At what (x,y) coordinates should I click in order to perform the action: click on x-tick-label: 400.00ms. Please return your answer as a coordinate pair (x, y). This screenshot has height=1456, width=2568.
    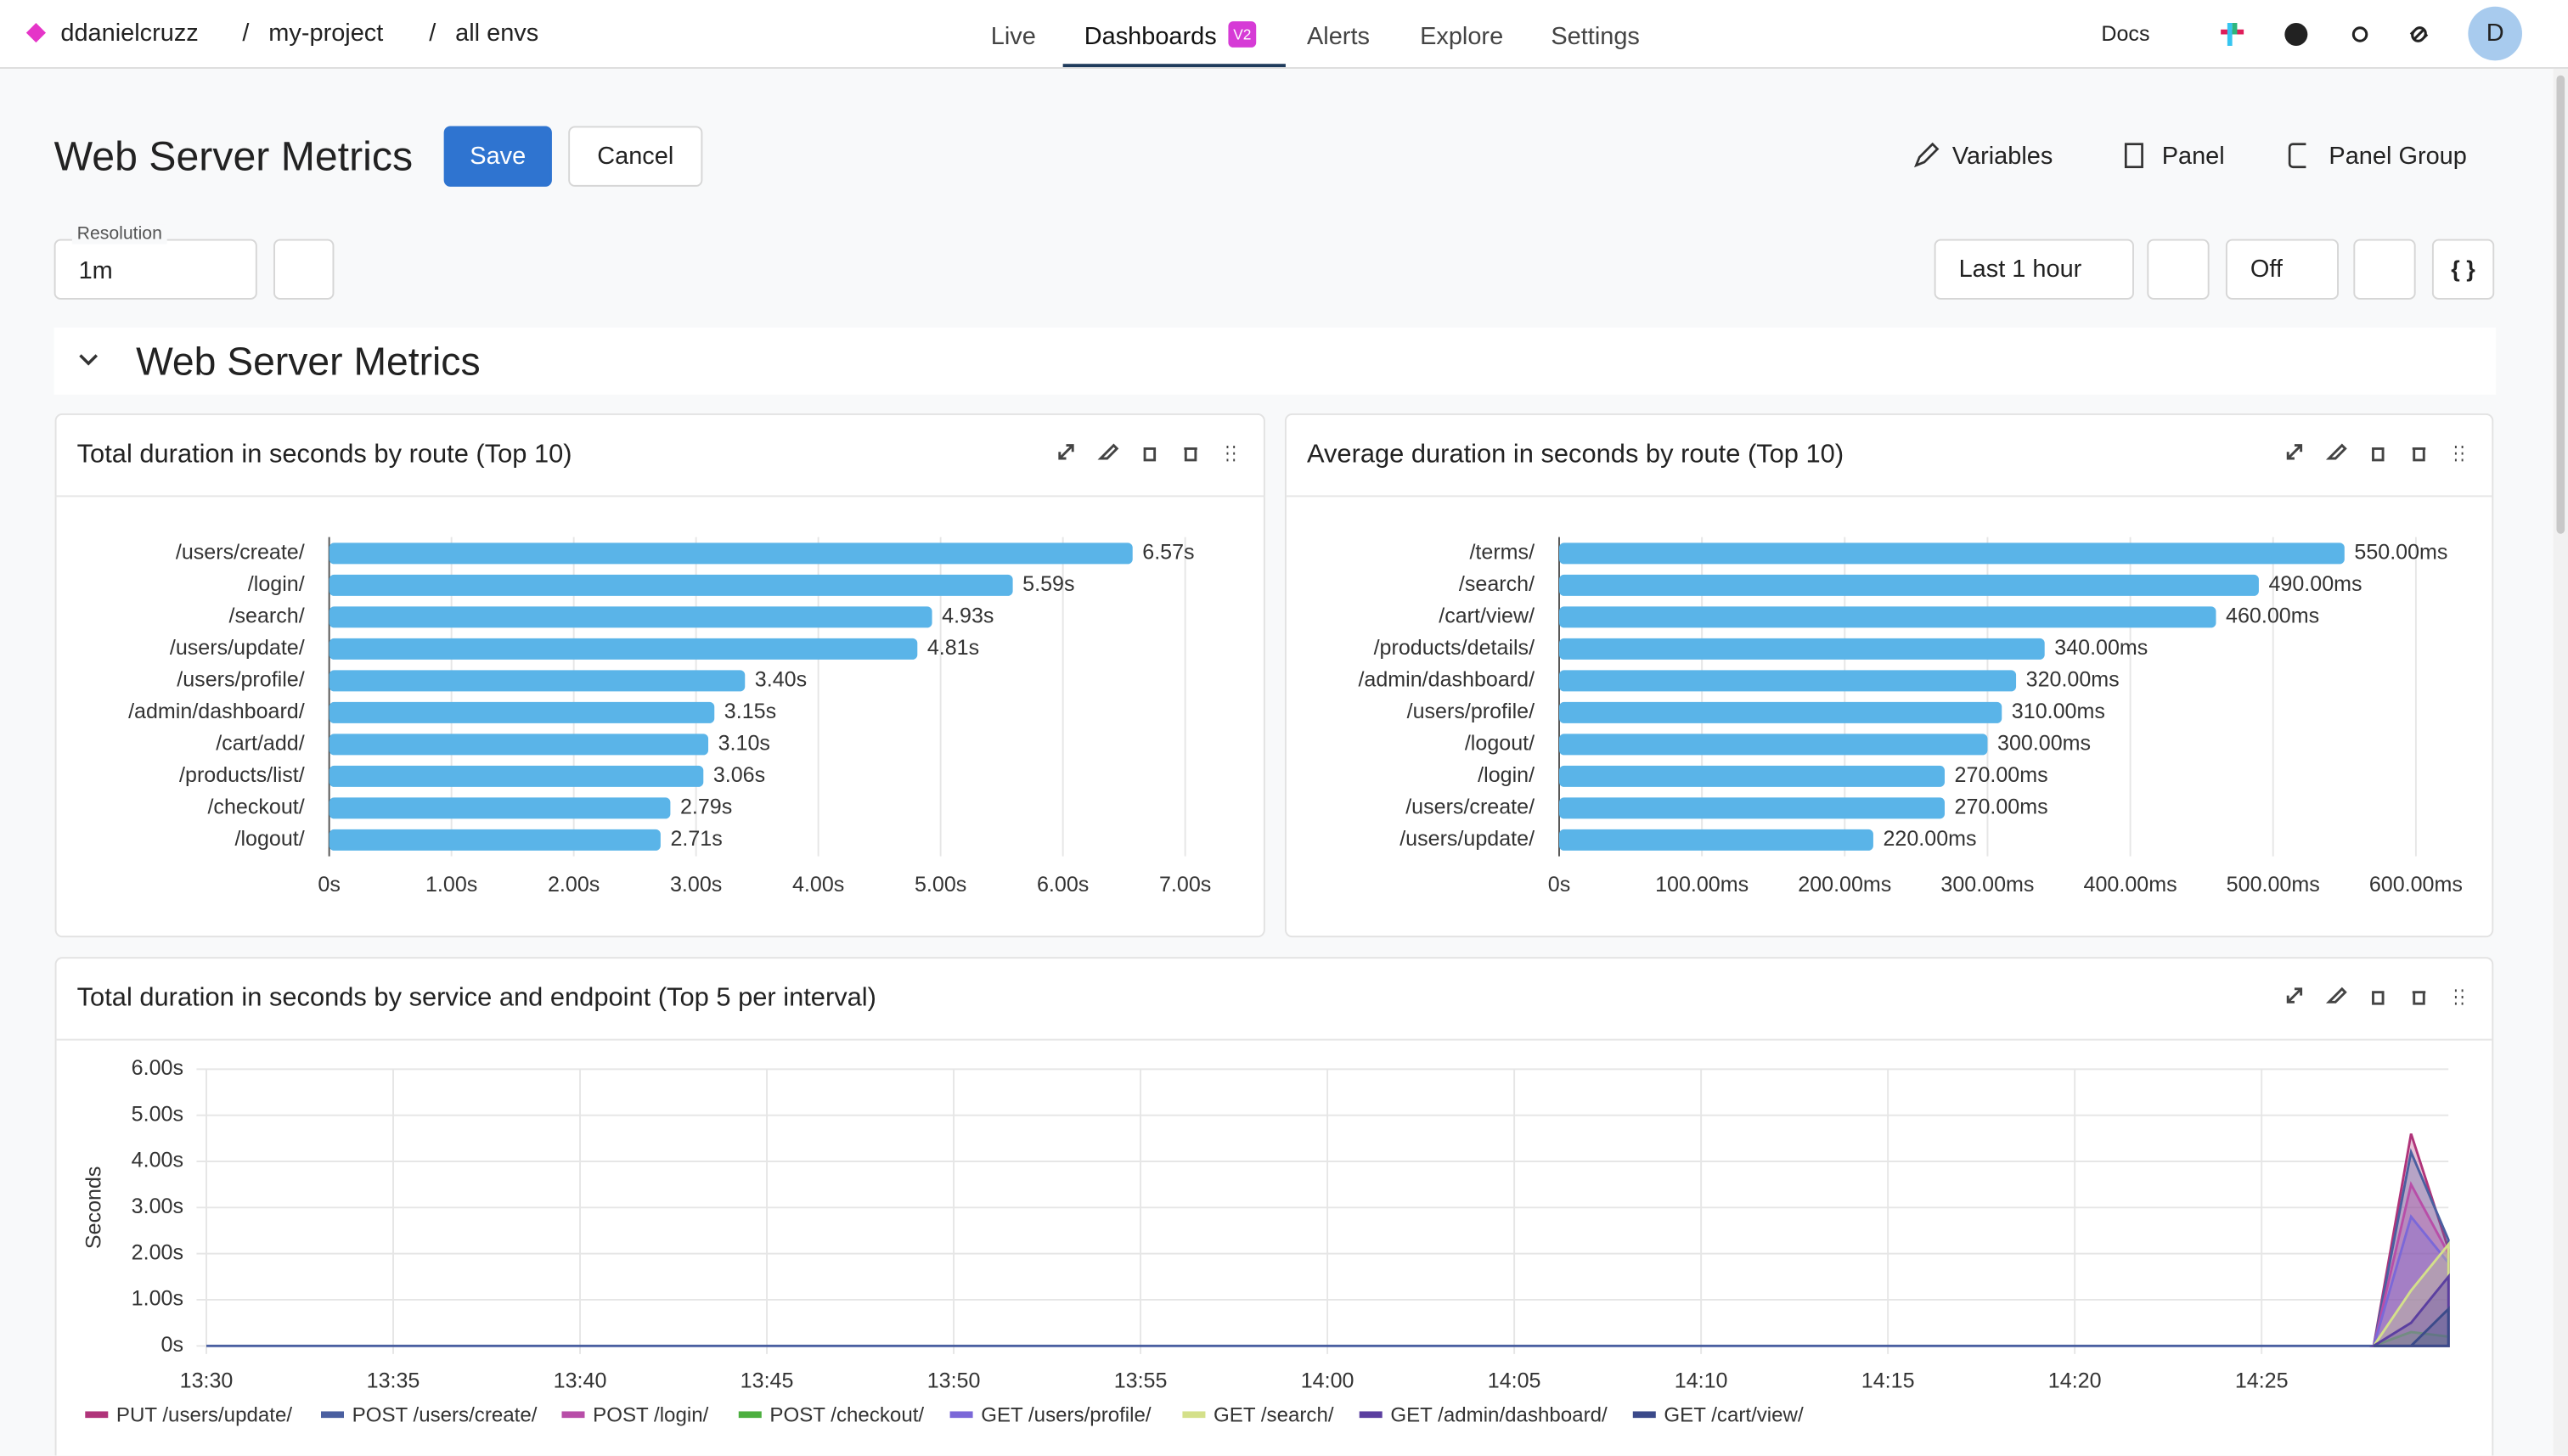
    Looking at the image, I should click on (2130, 885).